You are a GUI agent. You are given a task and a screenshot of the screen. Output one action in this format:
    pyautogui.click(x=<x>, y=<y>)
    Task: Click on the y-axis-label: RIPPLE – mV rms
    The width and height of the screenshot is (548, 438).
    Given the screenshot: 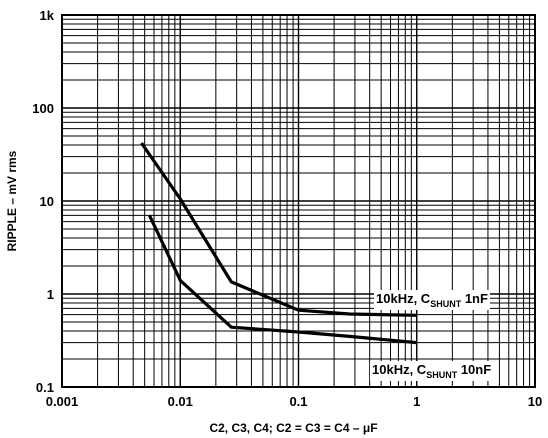 What is the action you would take?
    pyautogui.click(x=12, y=200)
    